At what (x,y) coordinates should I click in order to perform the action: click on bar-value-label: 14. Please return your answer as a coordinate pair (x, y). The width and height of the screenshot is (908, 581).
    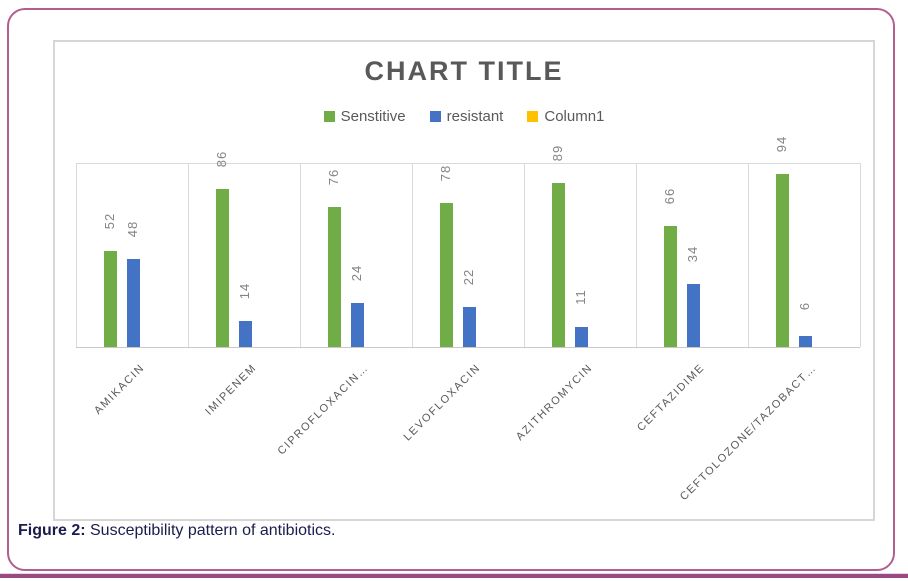
    Looking at the image, I should click on (244, 291).